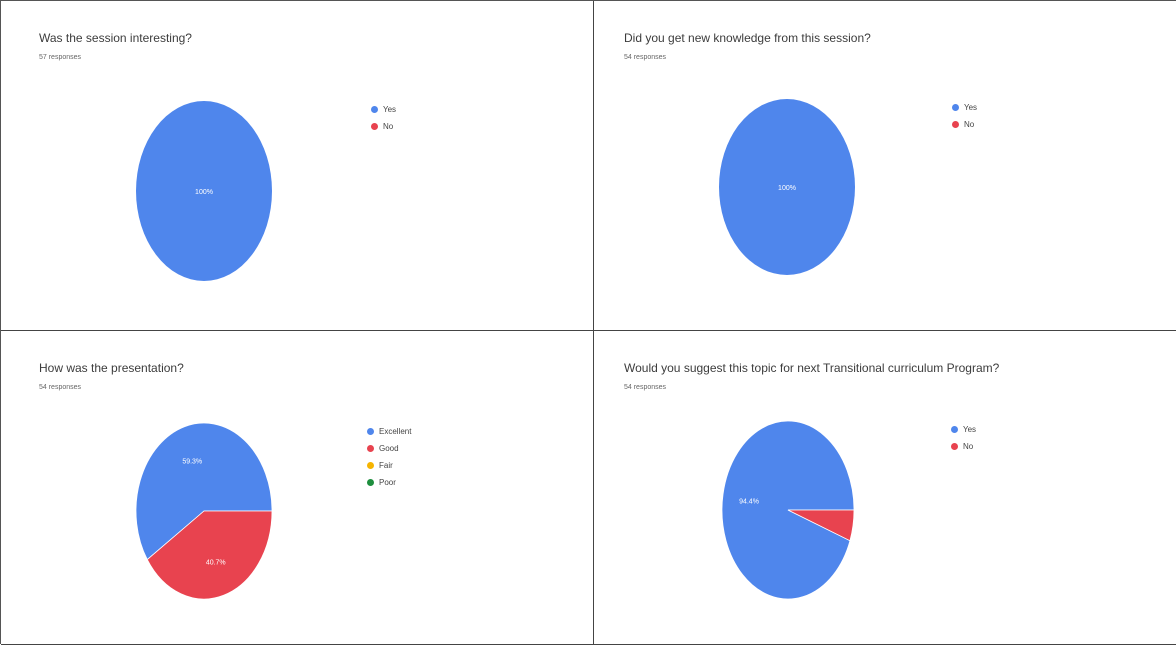  Describe the element at coordinates (386, 465) in the screenshot. I see `legend-label: Fair` at that location.